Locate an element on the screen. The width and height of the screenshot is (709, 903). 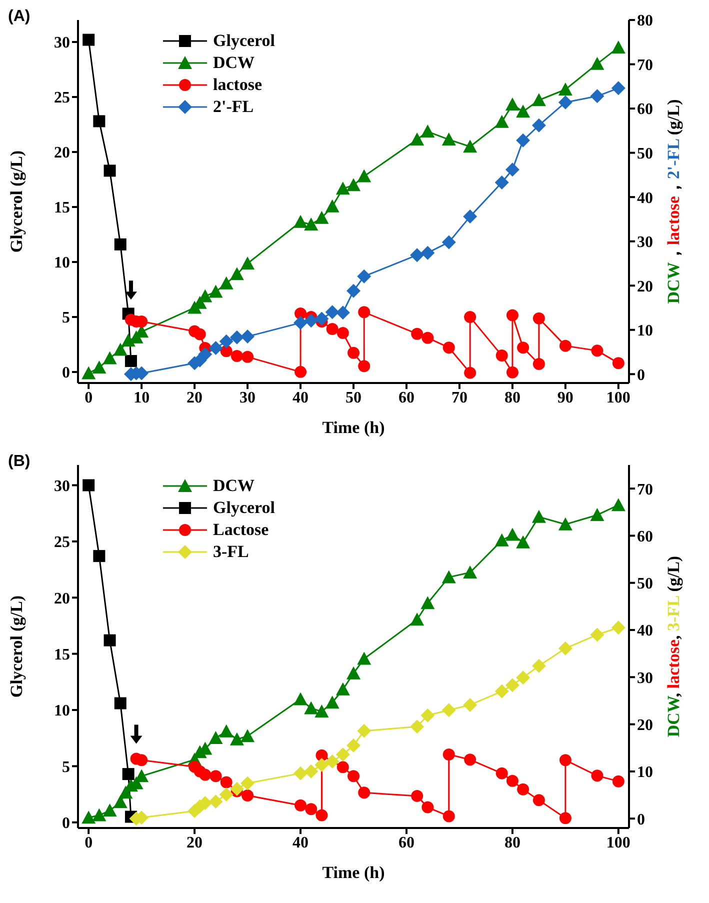
x-tick-label: 0 is located at coordinates (88, 397).